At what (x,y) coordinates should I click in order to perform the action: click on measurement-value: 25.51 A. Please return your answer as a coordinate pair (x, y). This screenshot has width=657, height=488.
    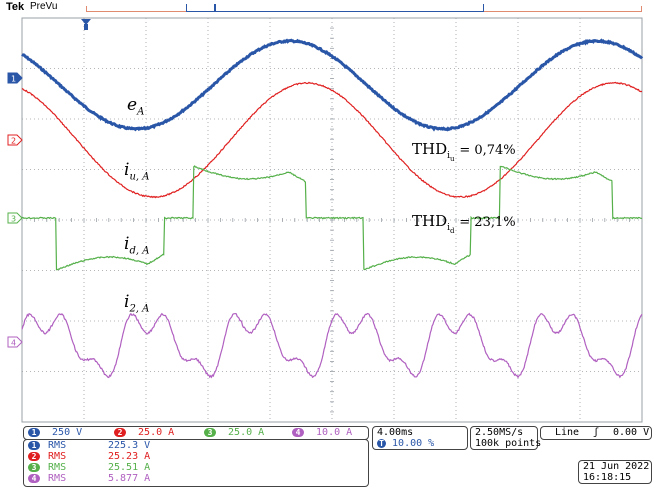
    Looking at the image, I should click on (129, 467).